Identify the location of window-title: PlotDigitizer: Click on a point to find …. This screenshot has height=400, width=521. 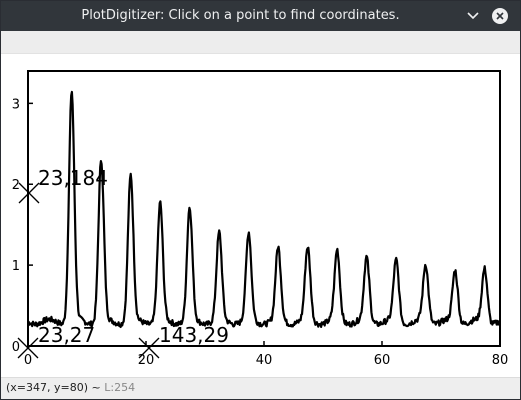
(240, 15).